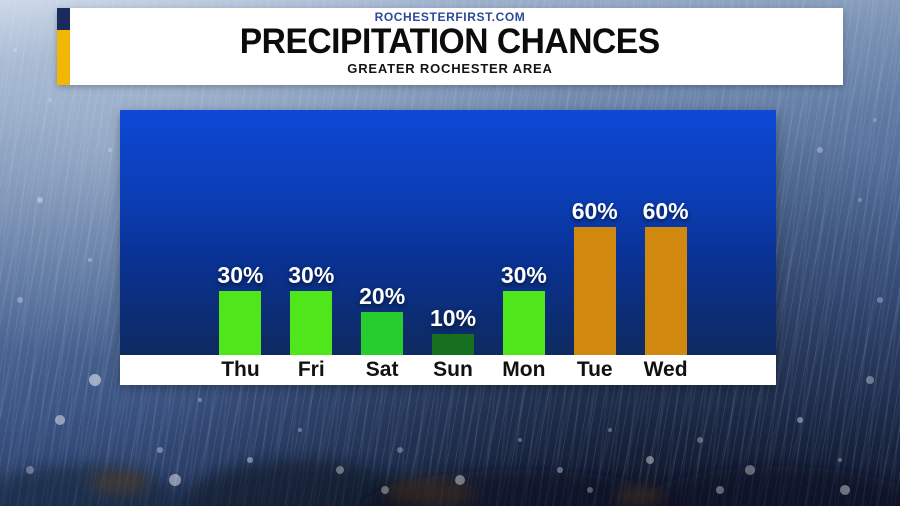 Image resolution: width=900 pixels, height=506 pixels. I want to click on station-url: ROCHESTERFIRST.COM, so click(450, 17).